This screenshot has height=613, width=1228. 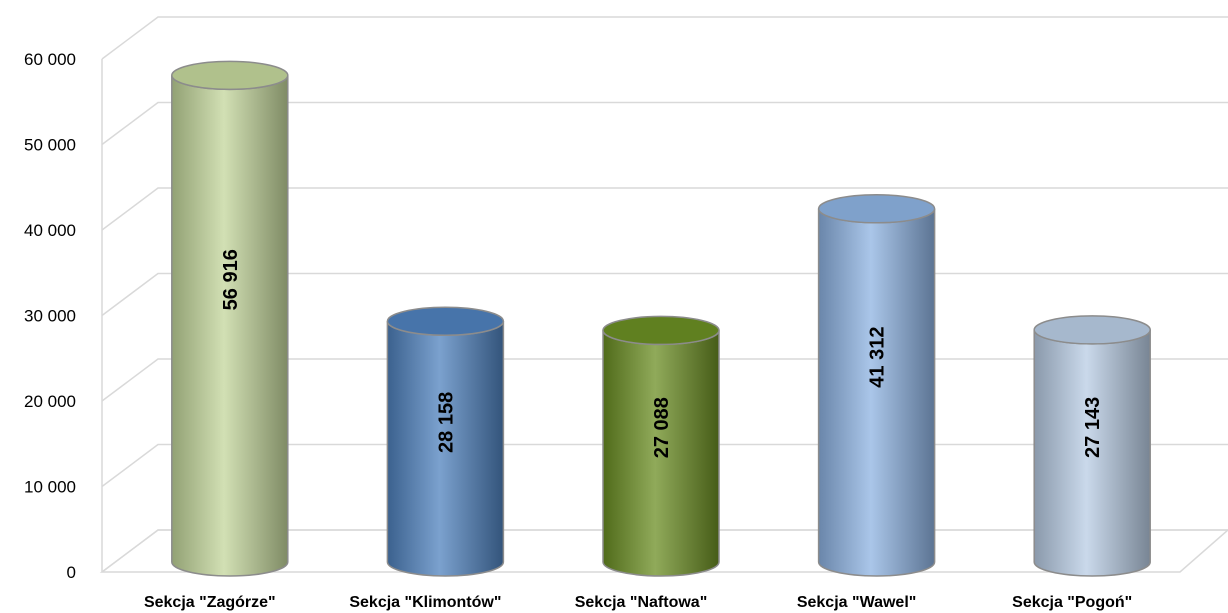 I want to click on bar-2: 28 158, so click(x=445, y=441).